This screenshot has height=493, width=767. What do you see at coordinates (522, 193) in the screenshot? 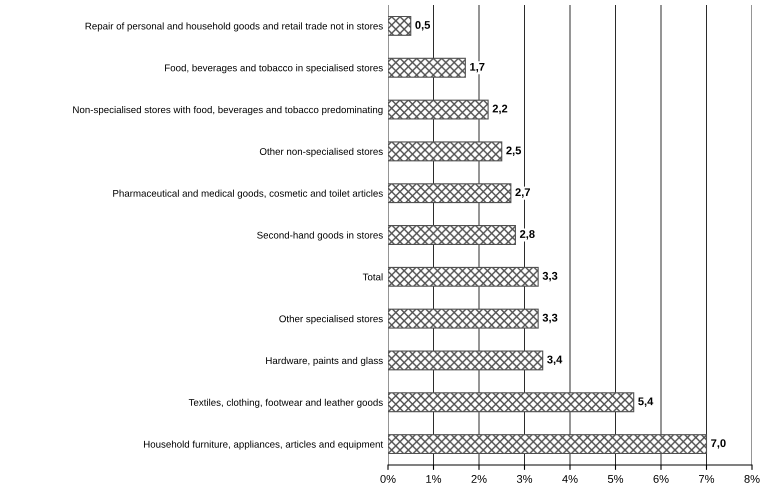
I see `data-label: 2,7` at bounding box center [522, 193].